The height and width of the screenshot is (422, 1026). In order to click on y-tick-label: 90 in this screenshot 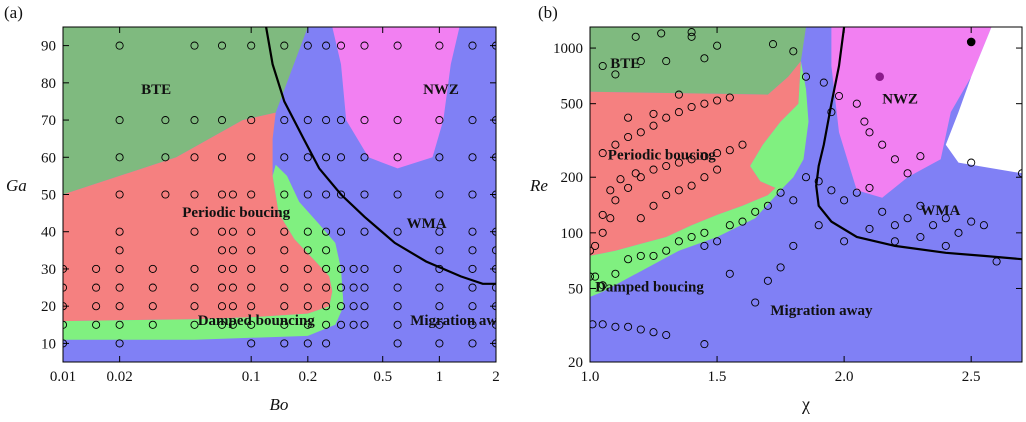, I will do `click(48, 47)`.